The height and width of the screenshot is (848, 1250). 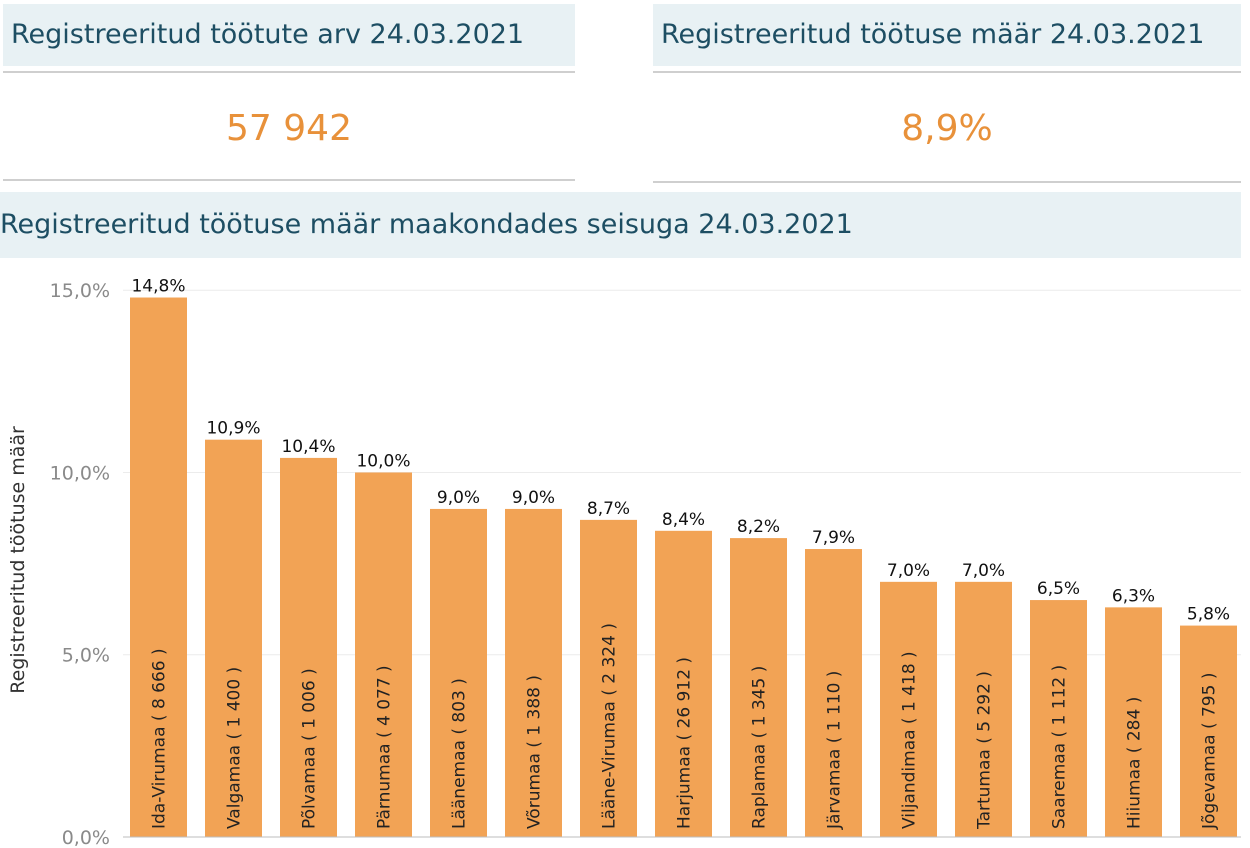 What do you see at coordinates (1210, 751) in the screenshot?
I see `category-label: Jõgevamaa ( 795 )` at bounding box center [1210, 751].